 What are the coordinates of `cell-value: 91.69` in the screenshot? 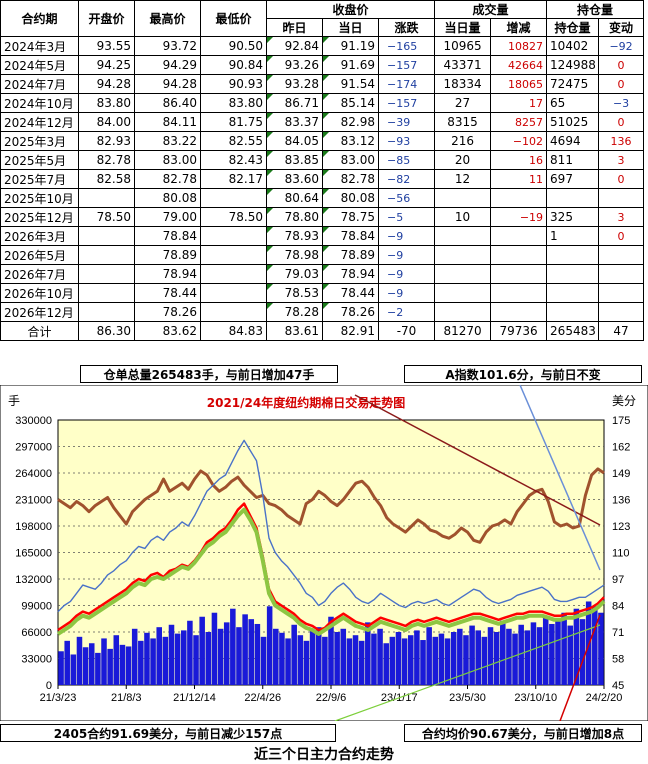 It's located at (357, 65).